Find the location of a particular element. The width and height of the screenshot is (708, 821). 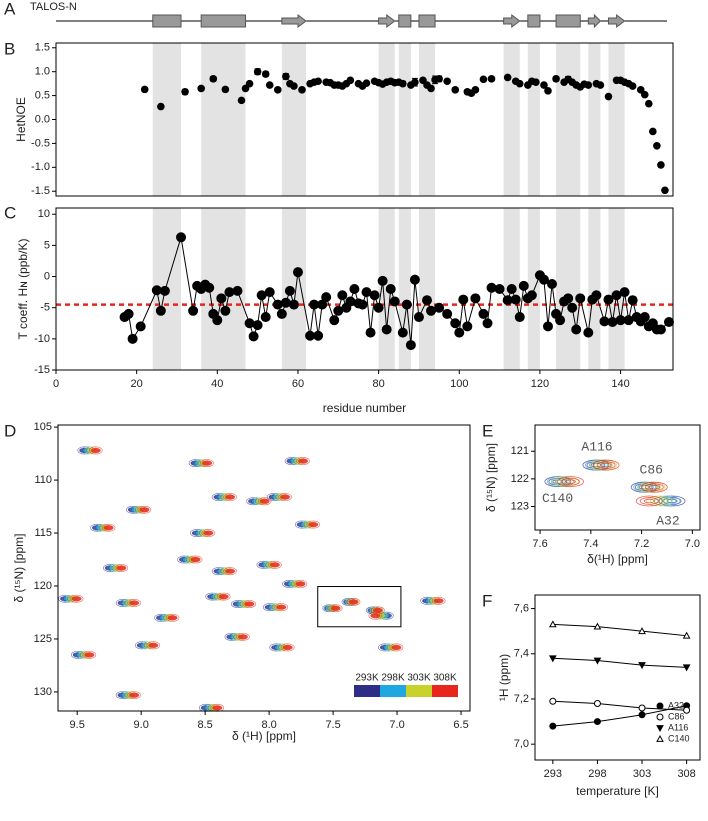

peak-label: C140 is located at coordinates (557, 498).